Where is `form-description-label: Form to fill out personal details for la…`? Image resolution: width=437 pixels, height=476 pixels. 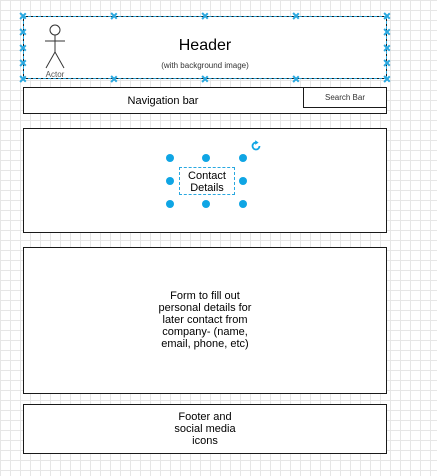 form-description-label: Form to fill out personal details for la… is located at coordinates (205, 320).